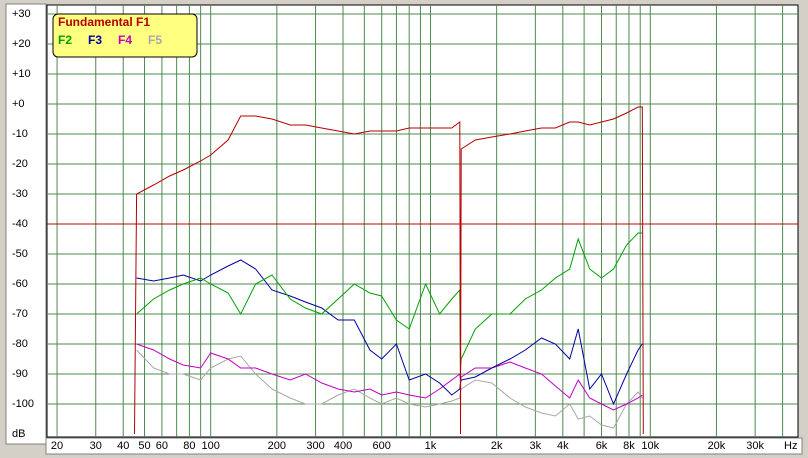  What do you see at coordinates (123, 446) in the screenshot?
I see `x-tick-label: 40` at bounding box center [123, 446].